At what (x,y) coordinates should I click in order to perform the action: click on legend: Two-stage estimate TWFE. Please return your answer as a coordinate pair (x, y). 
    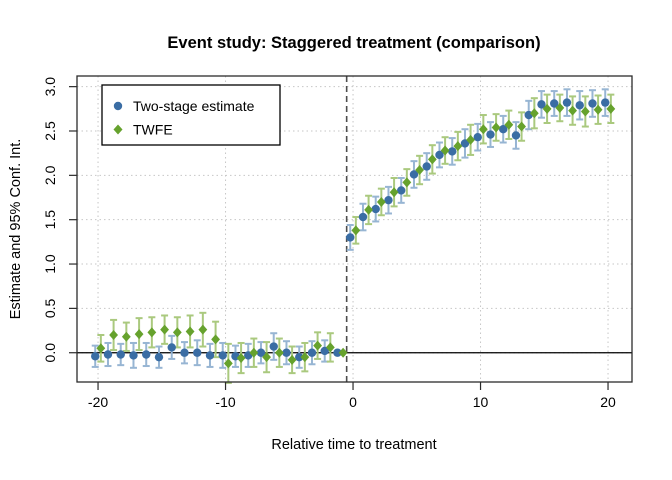
    Looking at the image, I should click on (191, 115).